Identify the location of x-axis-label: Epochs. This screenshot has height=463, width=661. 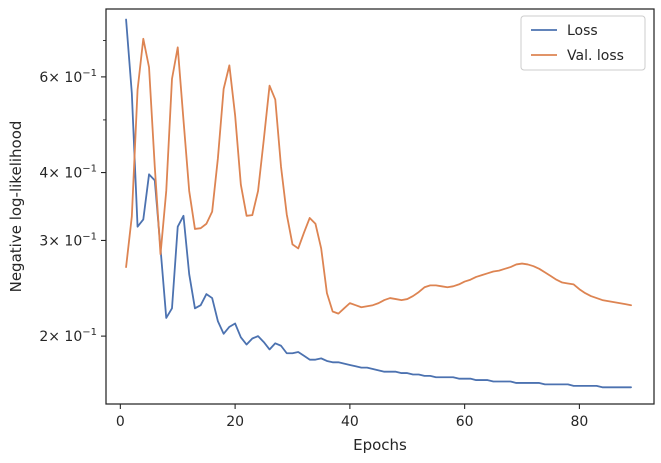
(380, 445).